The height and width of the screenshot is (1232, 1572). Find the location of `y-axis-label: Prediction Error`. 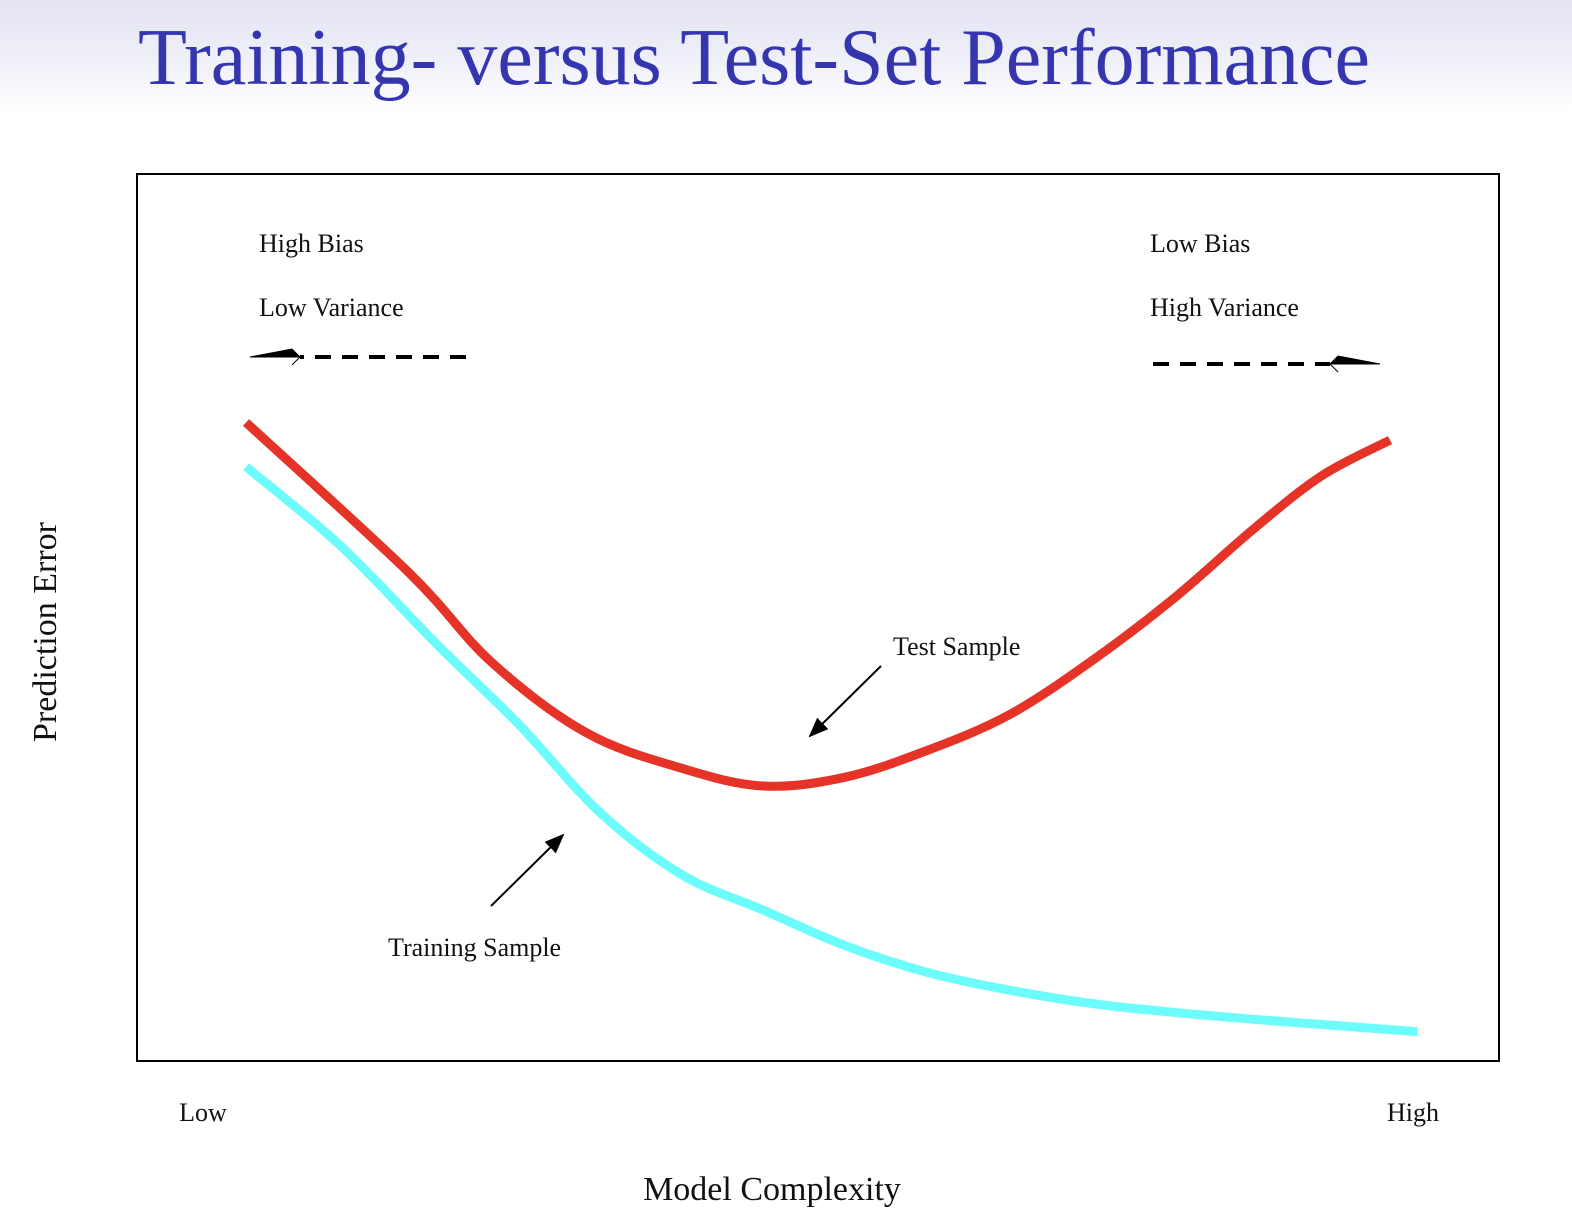

y-axis-label: Prediction Error is located at coordinates (45, 631).